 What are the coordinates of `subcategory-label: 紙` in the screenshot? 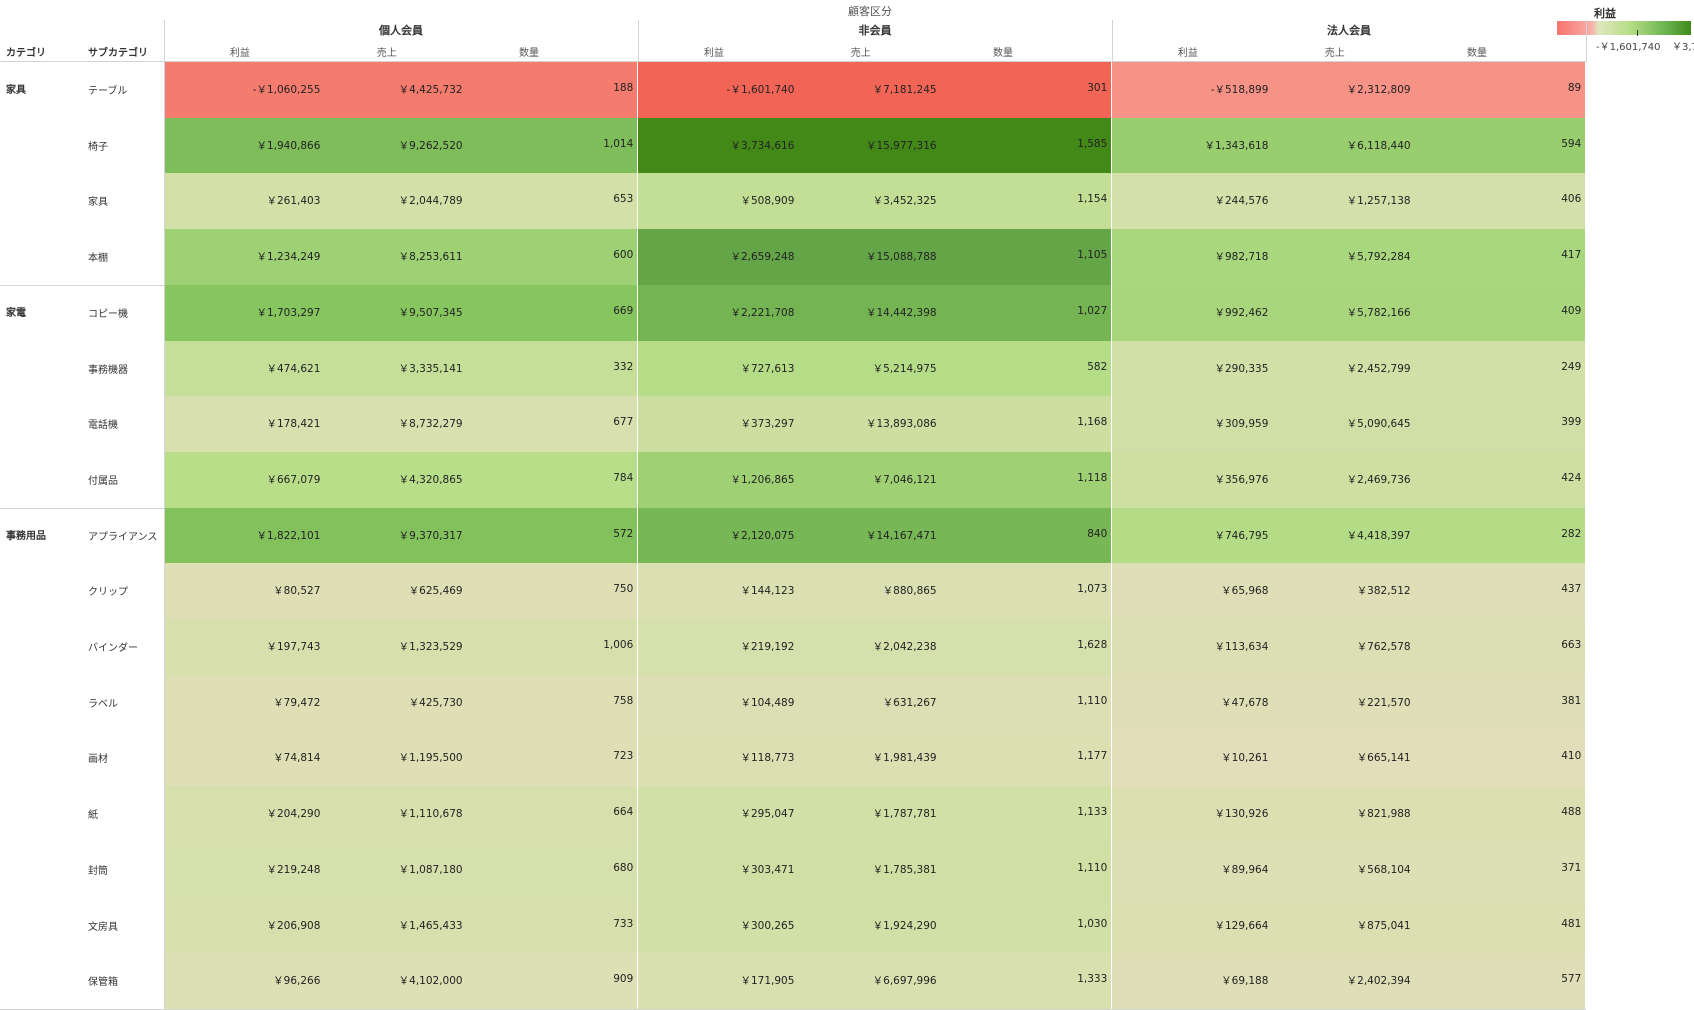 It's located at (93, 816).